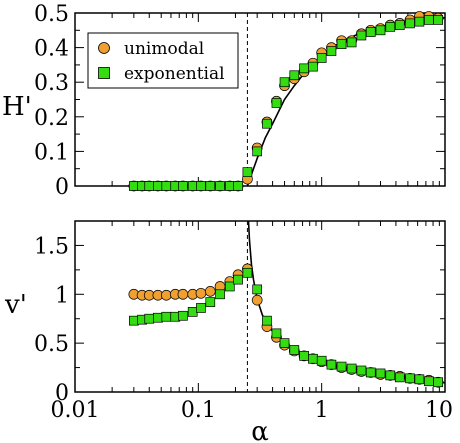 The height and width of the screenshot is (443, 460). Describe the element at coordinates (104, 48) in the screenshot. I see `legend-marker-unimodal` at that location.